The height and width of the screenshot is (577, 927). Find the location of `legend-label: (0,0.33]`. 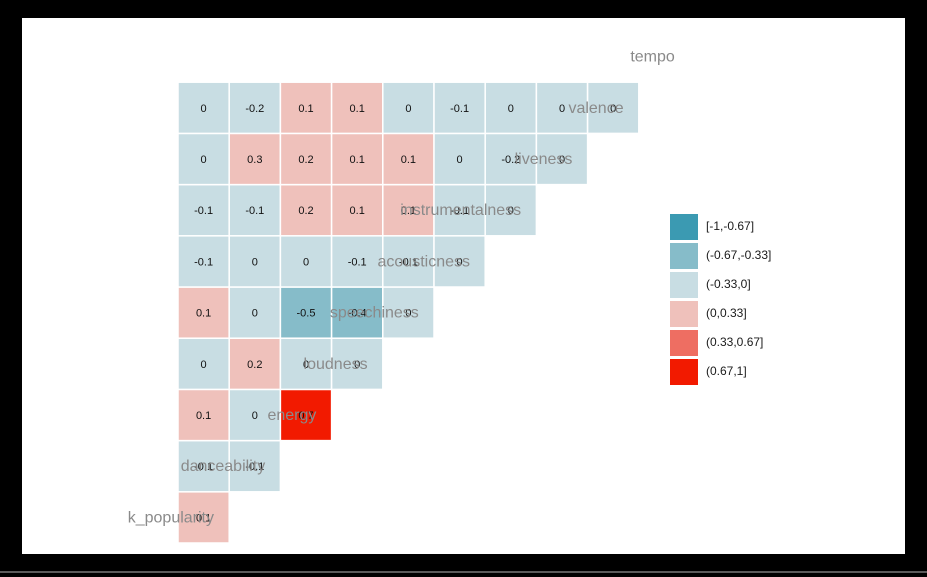

legend-label: (0,0.33] is located at coordinates (726, 313).